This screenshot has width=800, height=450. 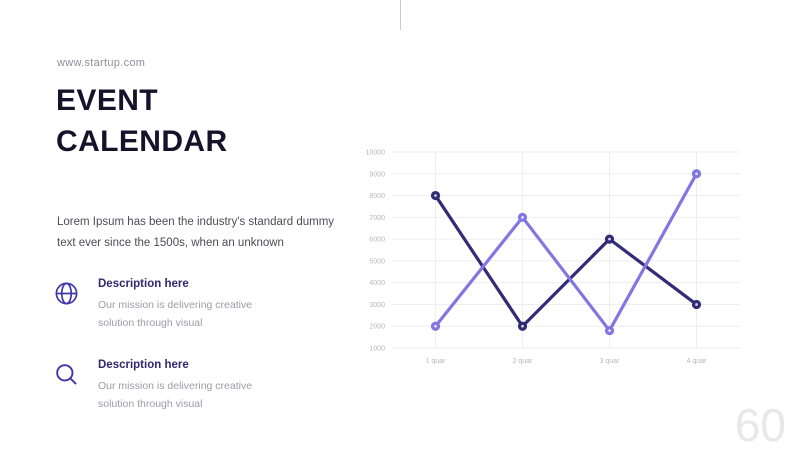 What do you see at coordinates (377, 261) in the screenshot?
I see `svg-text: 5000` at bounding box center [377, 261].